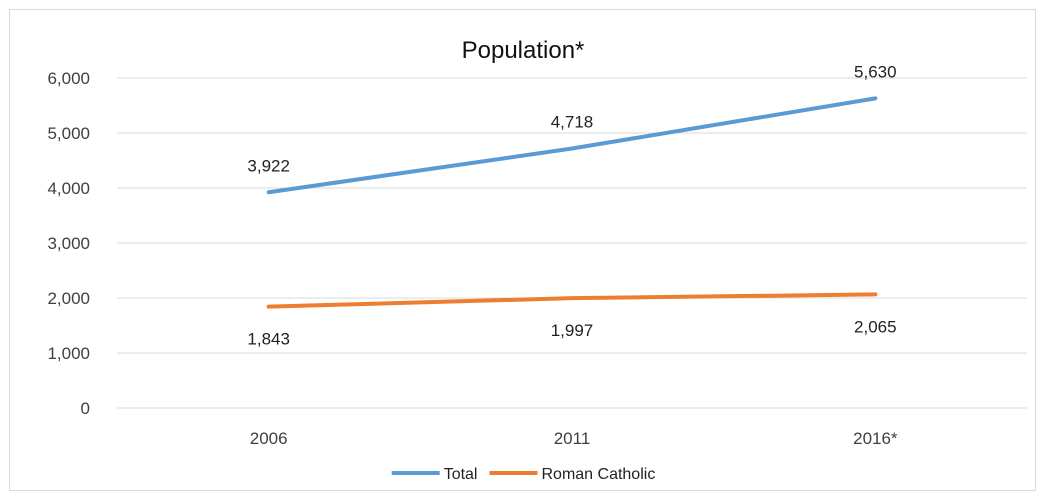 This screenshot has width=1046, height=500. Describe the element at coordinates (434, 474) in the screenshot. I see `legend-item-total: Total` at that location.